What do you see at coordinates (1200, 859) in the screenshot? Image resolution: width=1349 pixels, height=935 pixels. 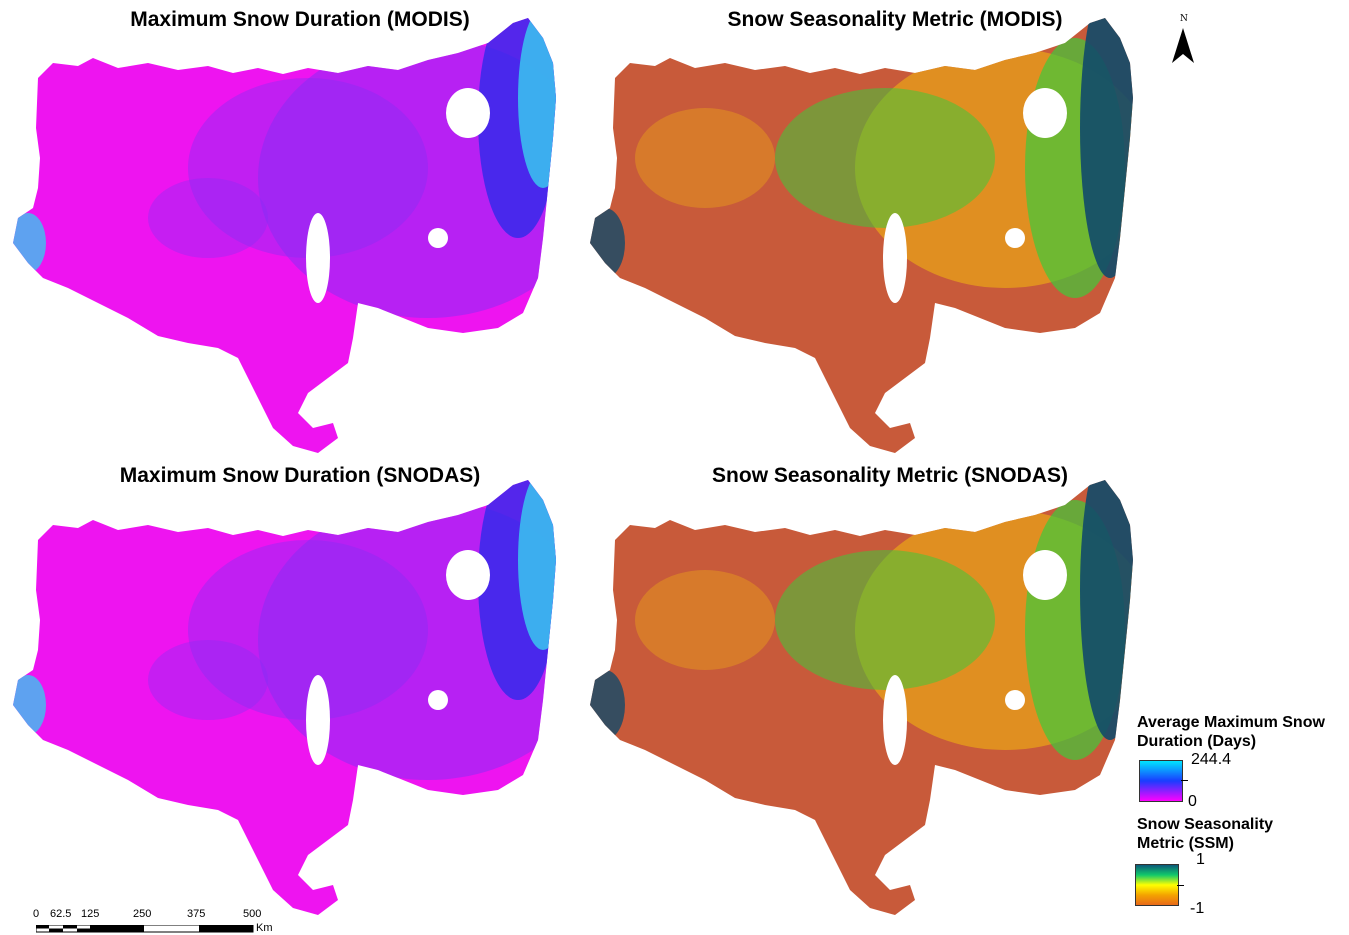 I see `legend-ssm-max: 1` at bounding box center [1200, 859].